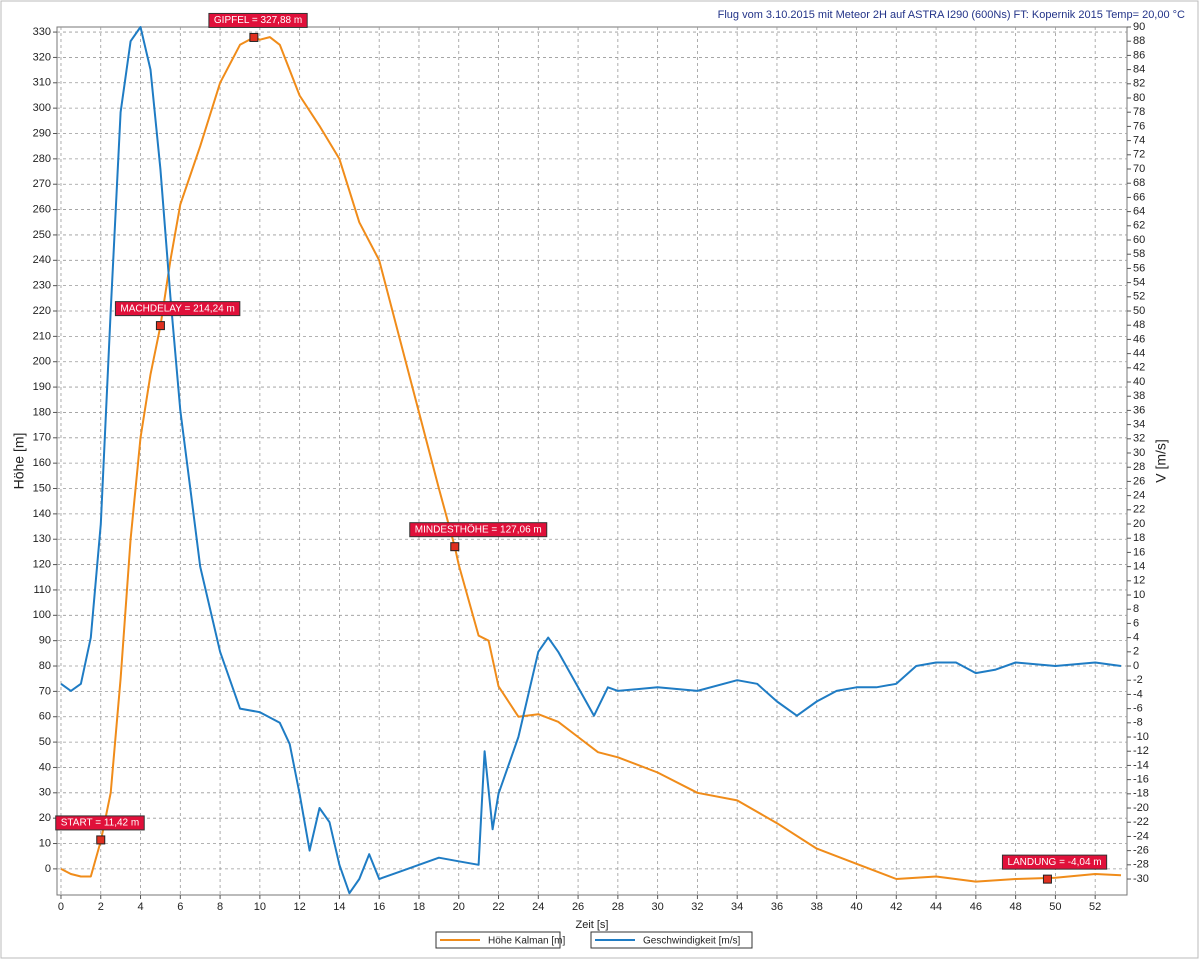 The image size is (1200, 960). Describe the element at coordinates (177, 309) in the screenshot. I see `annotation: MACHDELAY = 214,24 m` at that location.